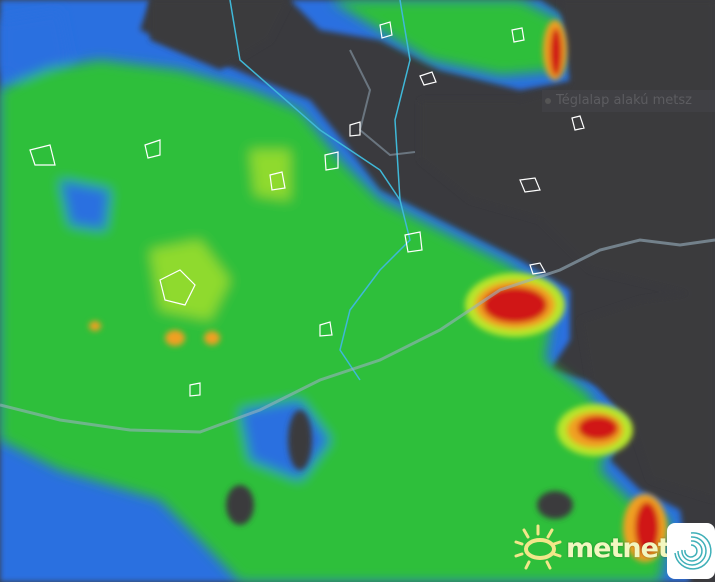 The image size is (715, 582). I want to click on swirl-icon, so click(693, 551).